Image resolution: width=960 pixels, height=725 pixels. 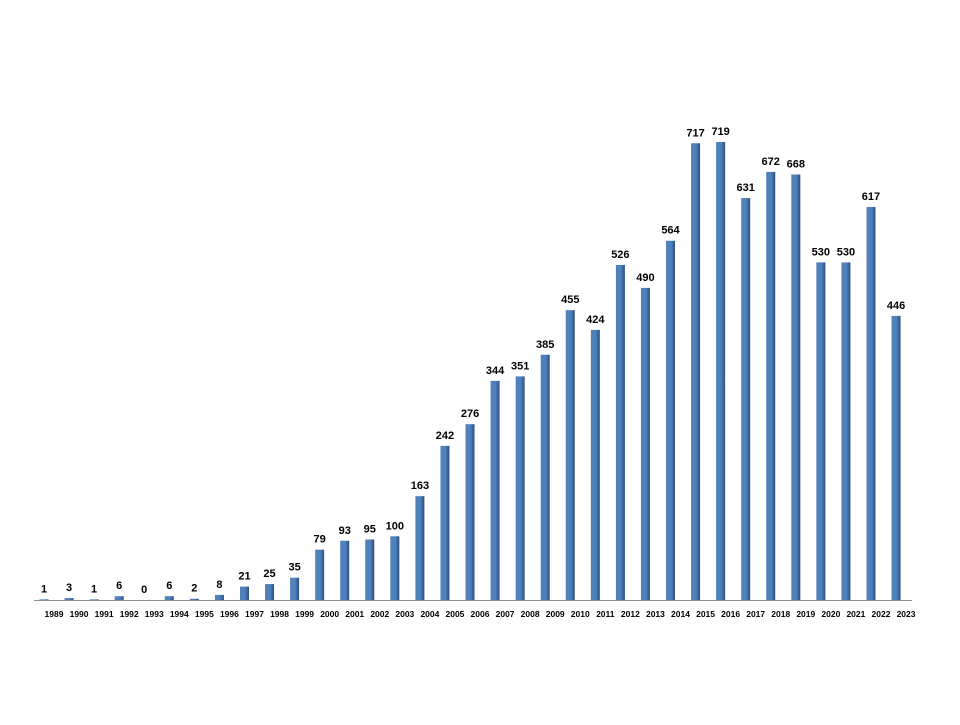 What do you see at coordinates (420, 548) in the screenshot?
I see `bar-2004` at bounding box center [420, 548].